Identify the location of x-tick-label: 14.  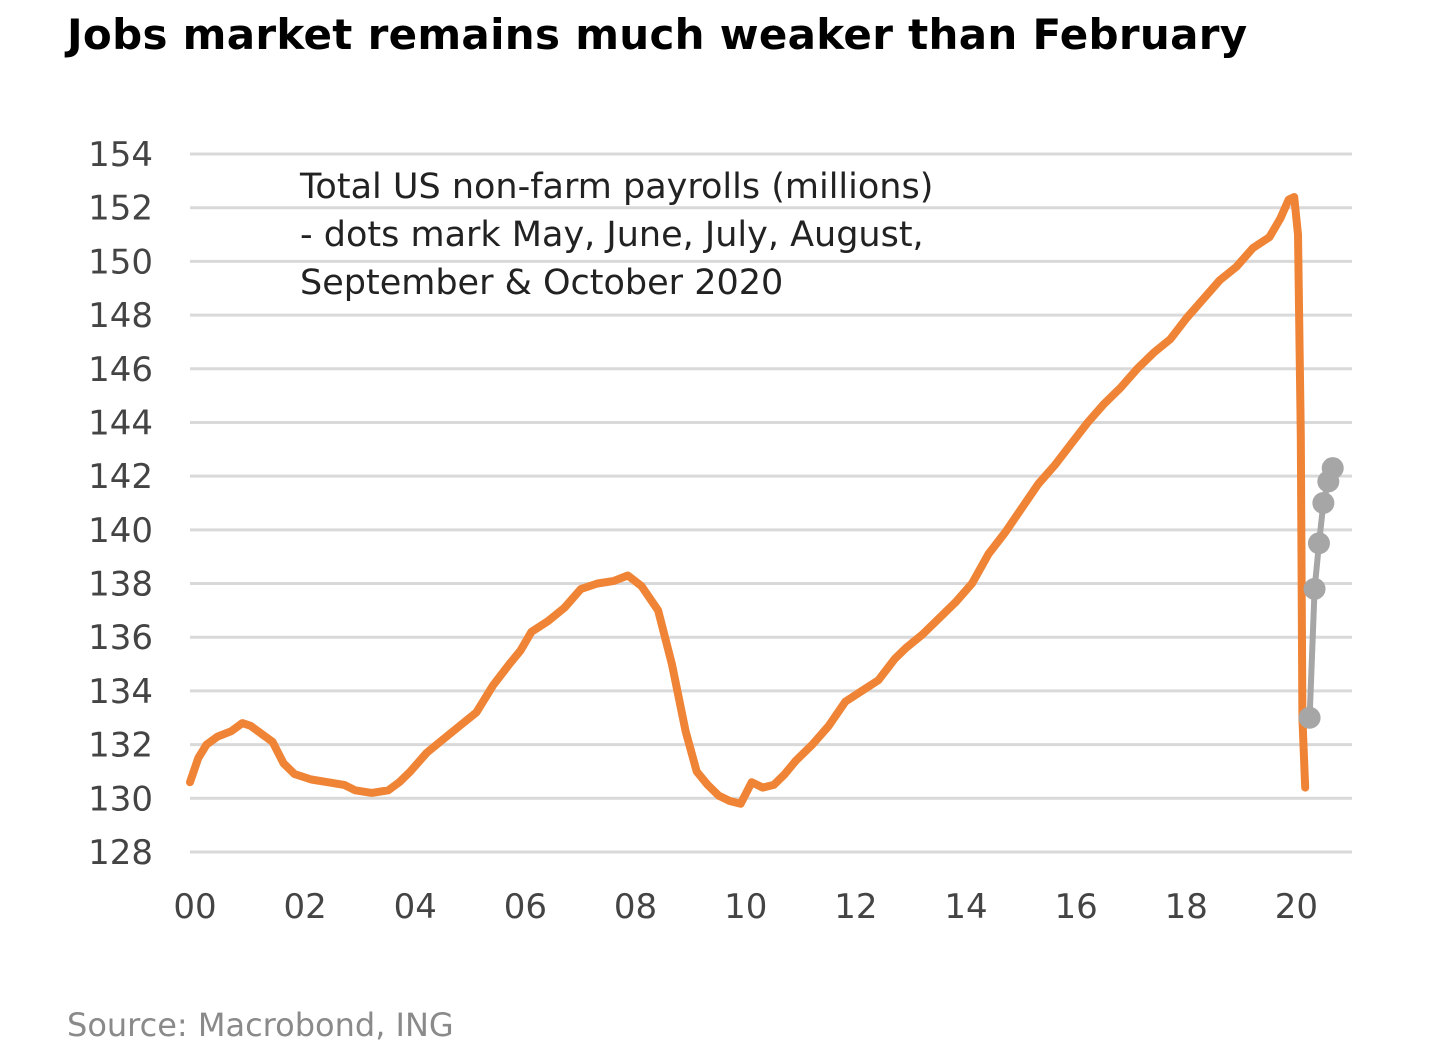
(965, 907).